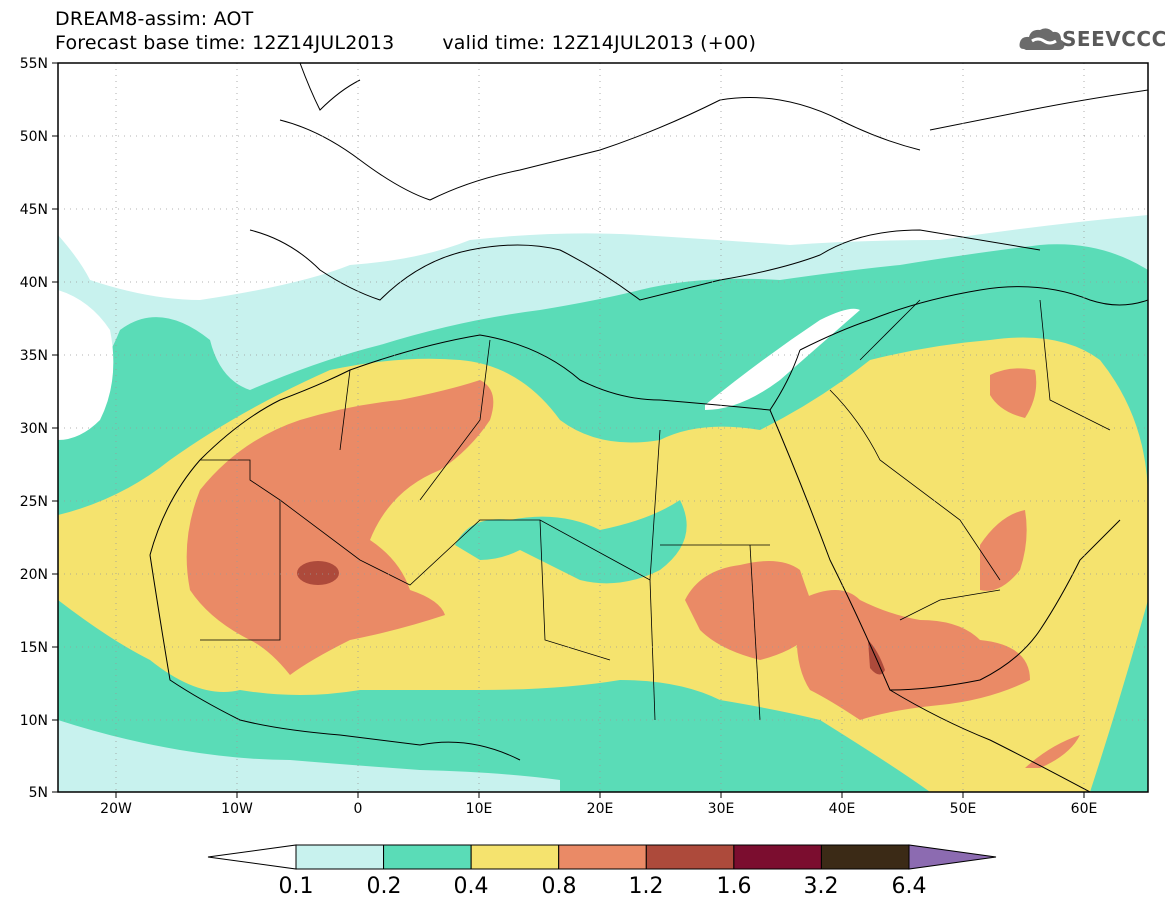 This screenshot has height=905, width=1165. What do you see at coordinates (38, 793) in the screenshot?
I see `lat-label: 5N` at bounding box center [38, 793].